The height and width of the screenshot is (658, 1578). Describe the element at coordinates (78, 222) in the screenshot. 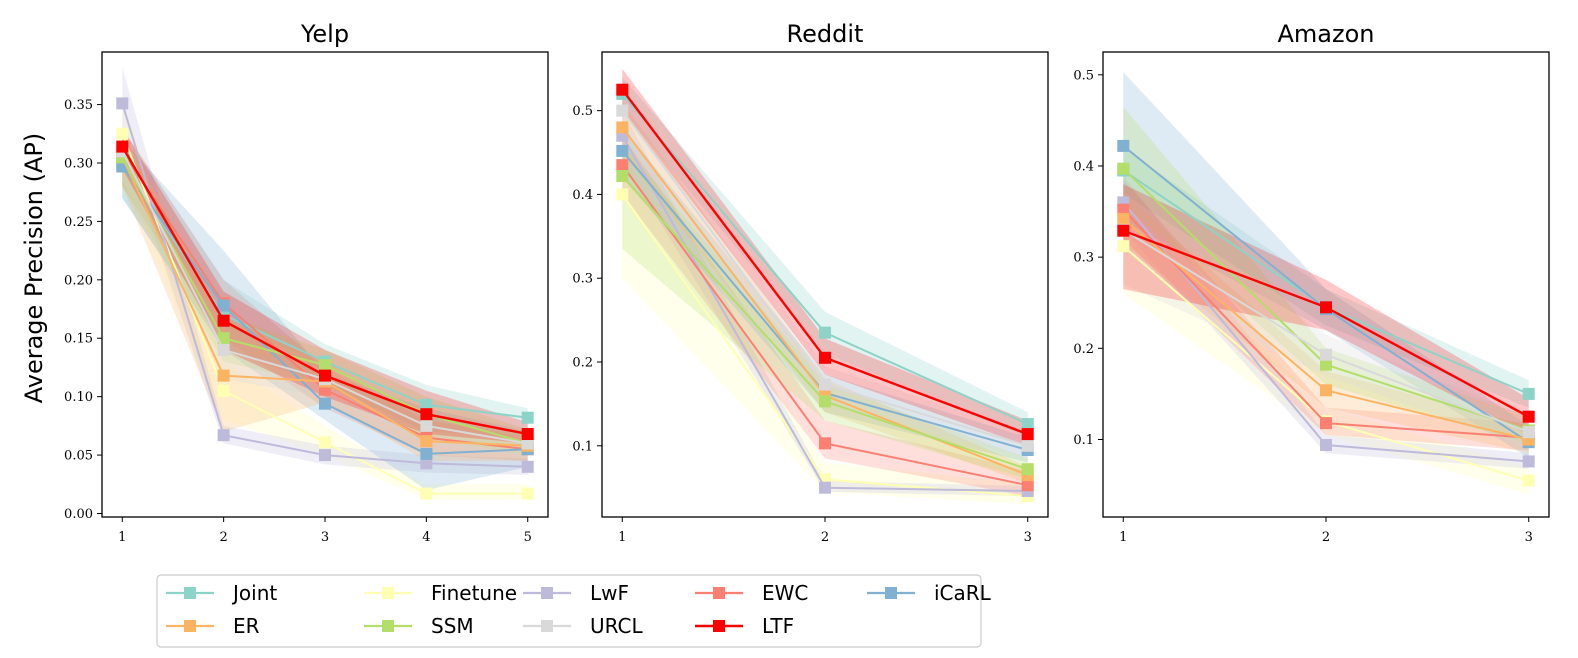

I see `y-tick-label-yelp-0-25: 0.25` at that location.